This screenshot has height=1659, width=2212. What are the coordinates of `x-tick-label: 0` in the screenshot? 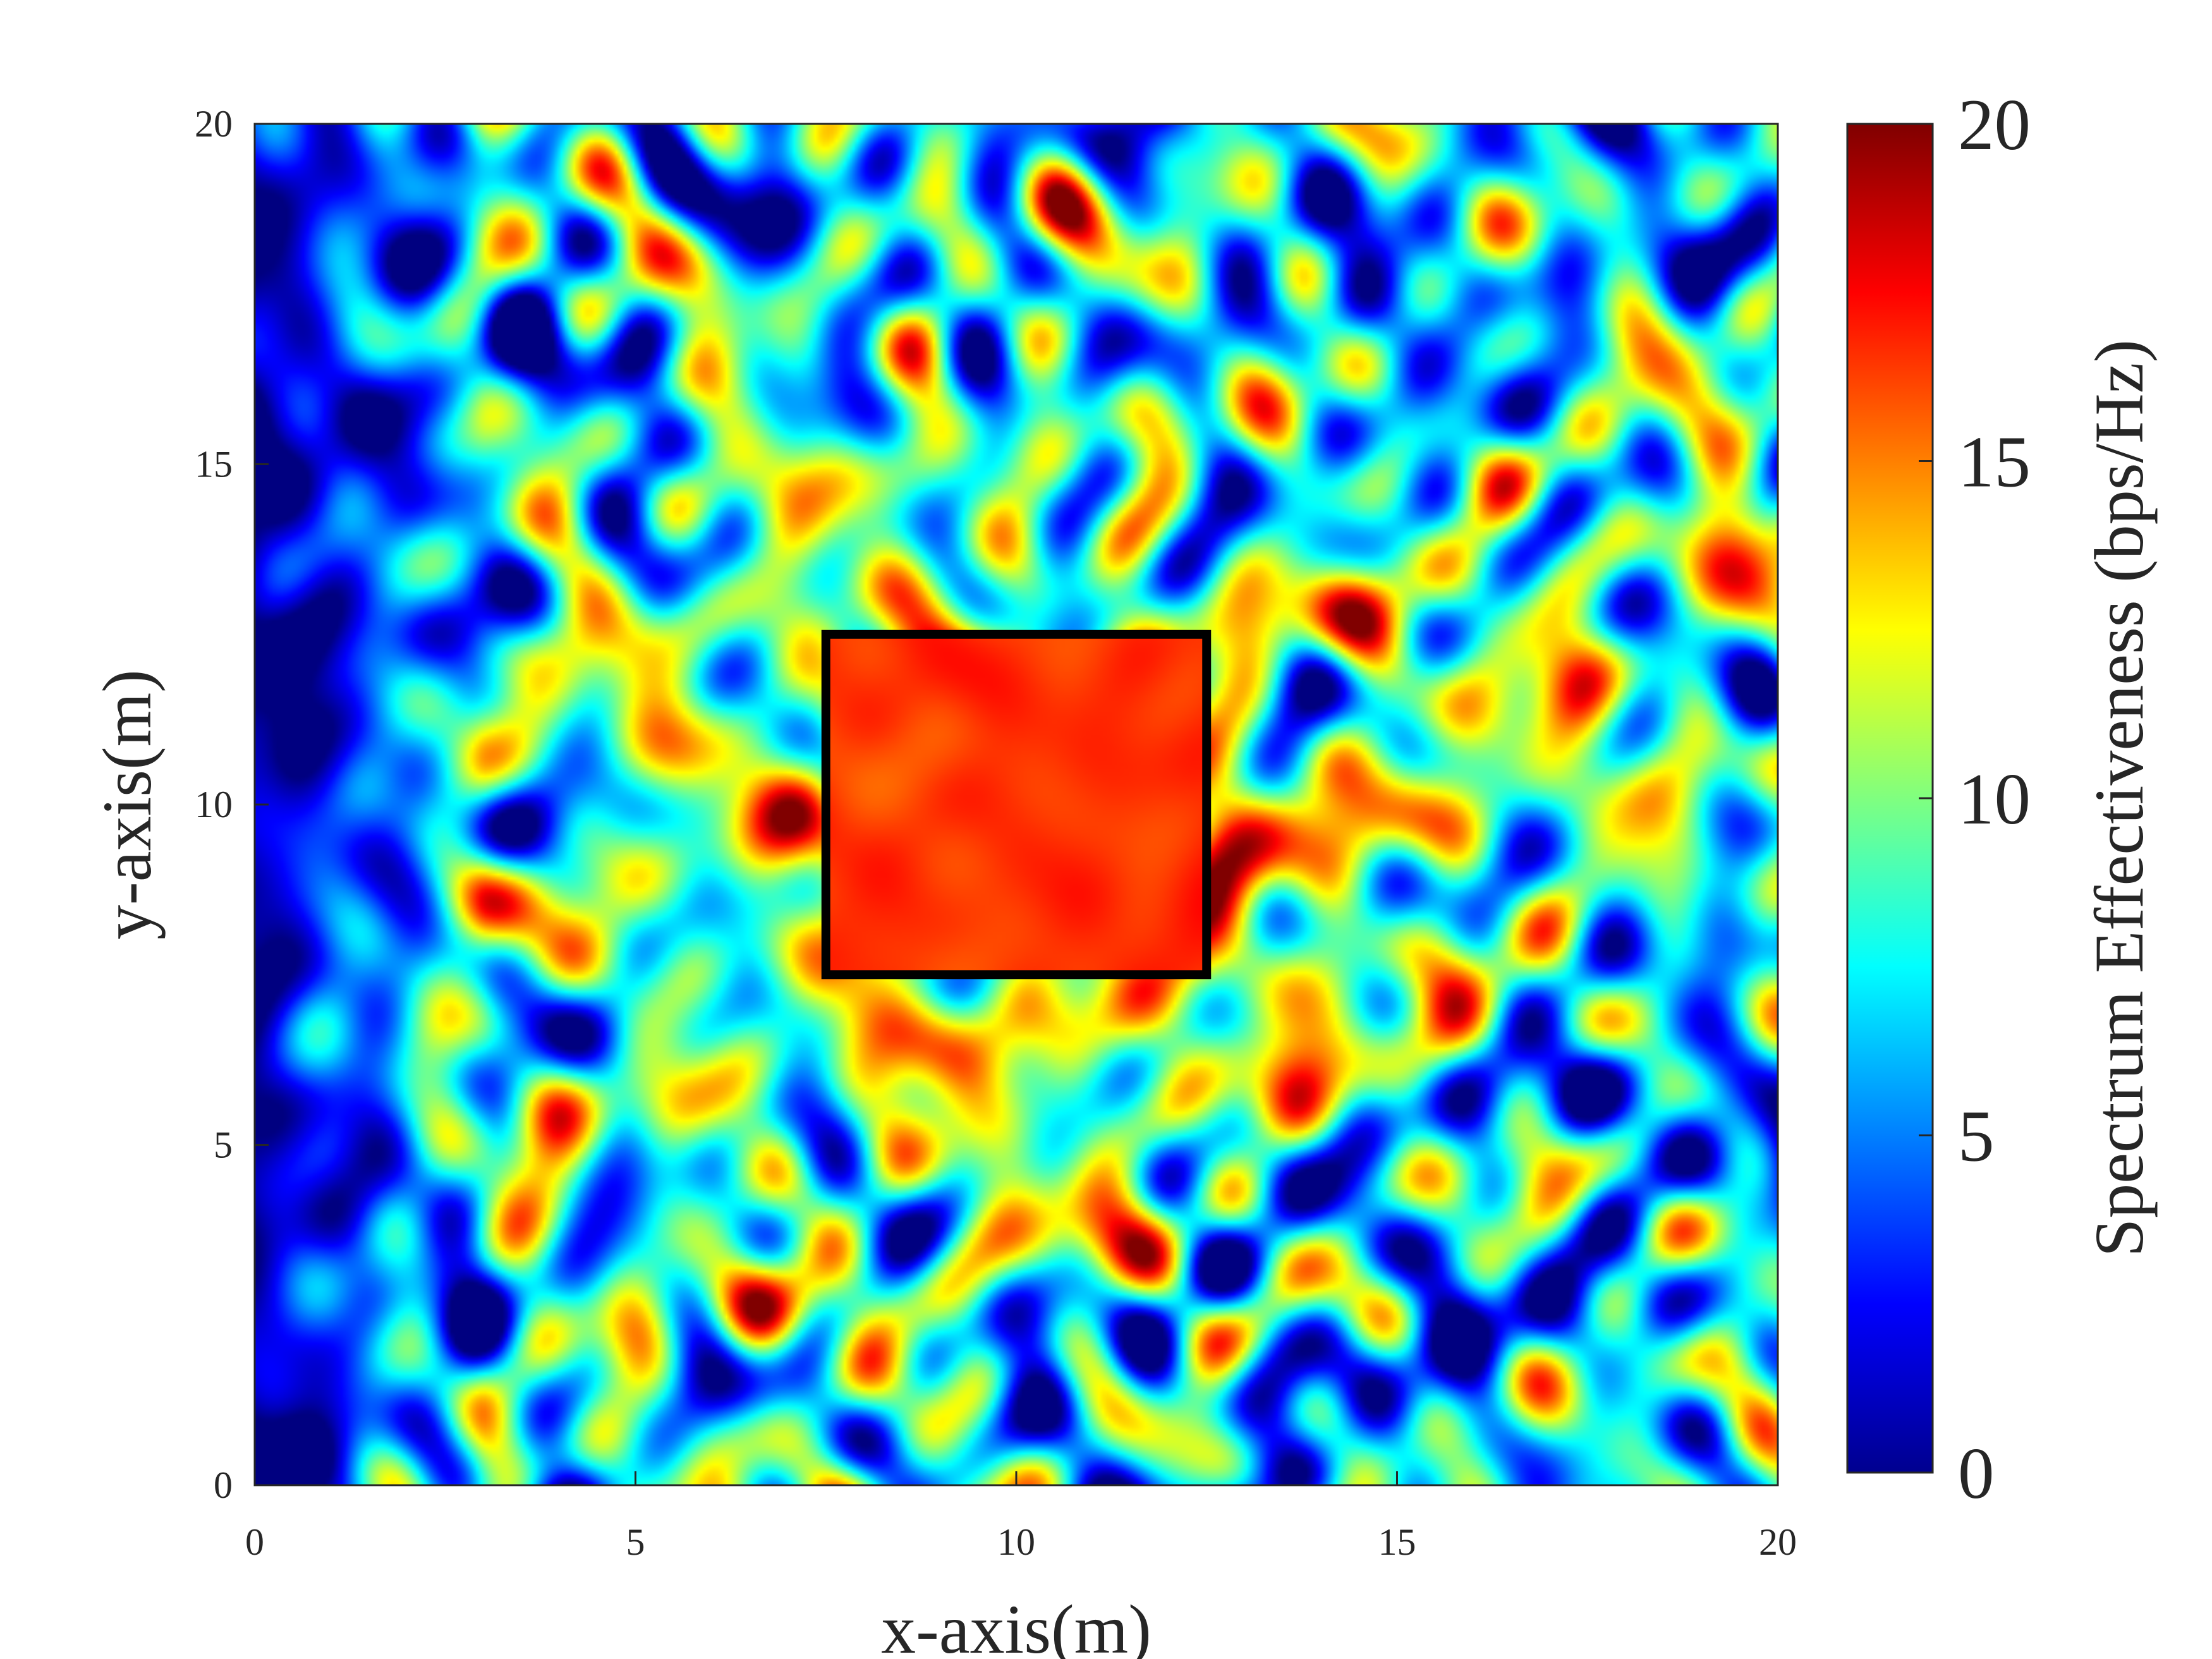 It's located at (254, 1542).